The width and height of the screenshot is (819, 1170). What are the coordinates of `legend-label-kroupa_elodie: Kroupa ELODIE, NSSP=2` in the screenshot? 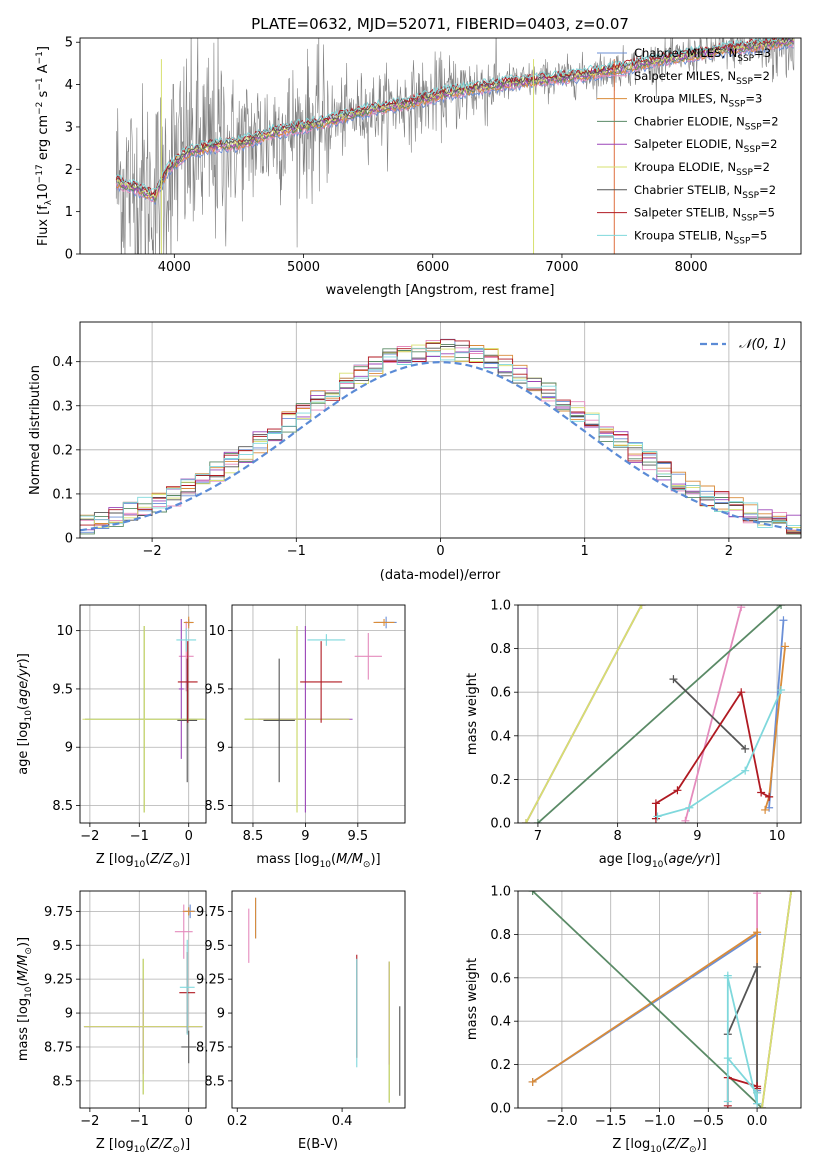 It's located at (702, 169).